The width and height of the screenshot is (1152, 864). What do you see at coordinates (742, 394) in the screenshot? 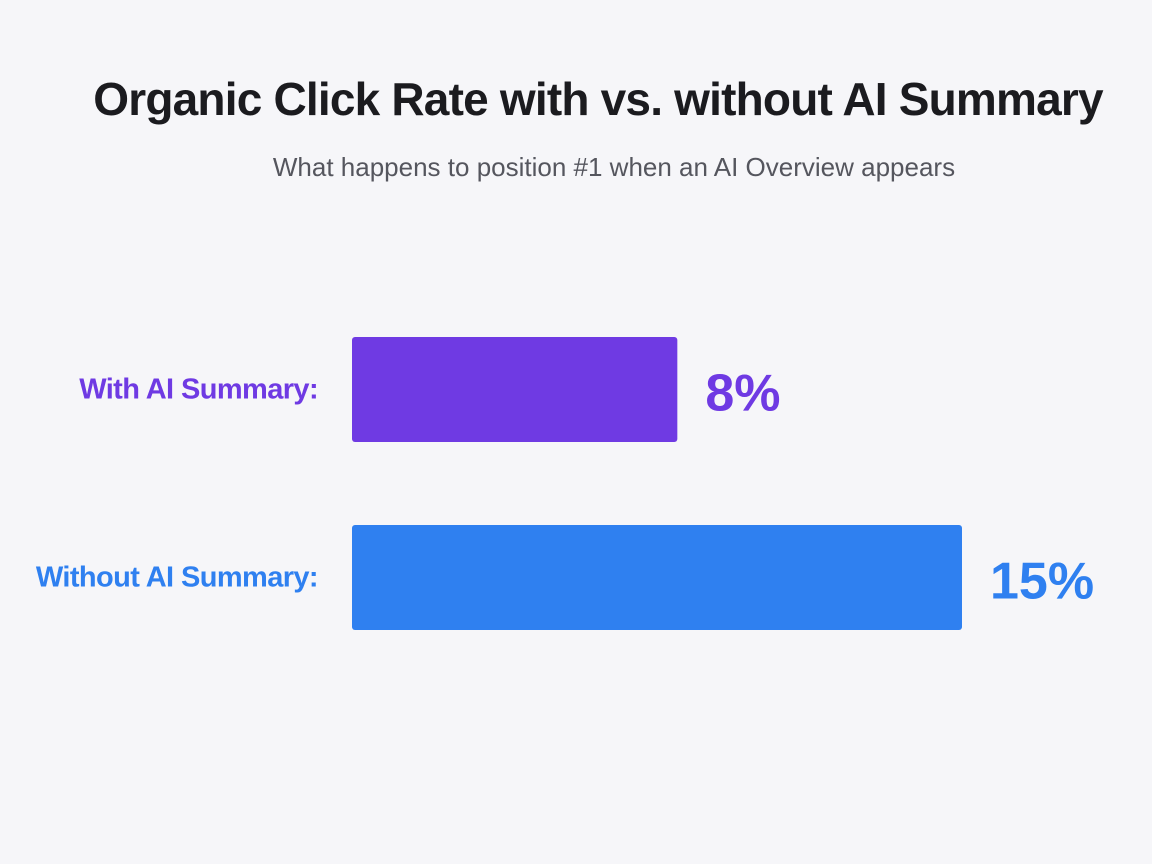
I see `value-label: 8%` at bounding box center [742, 394].